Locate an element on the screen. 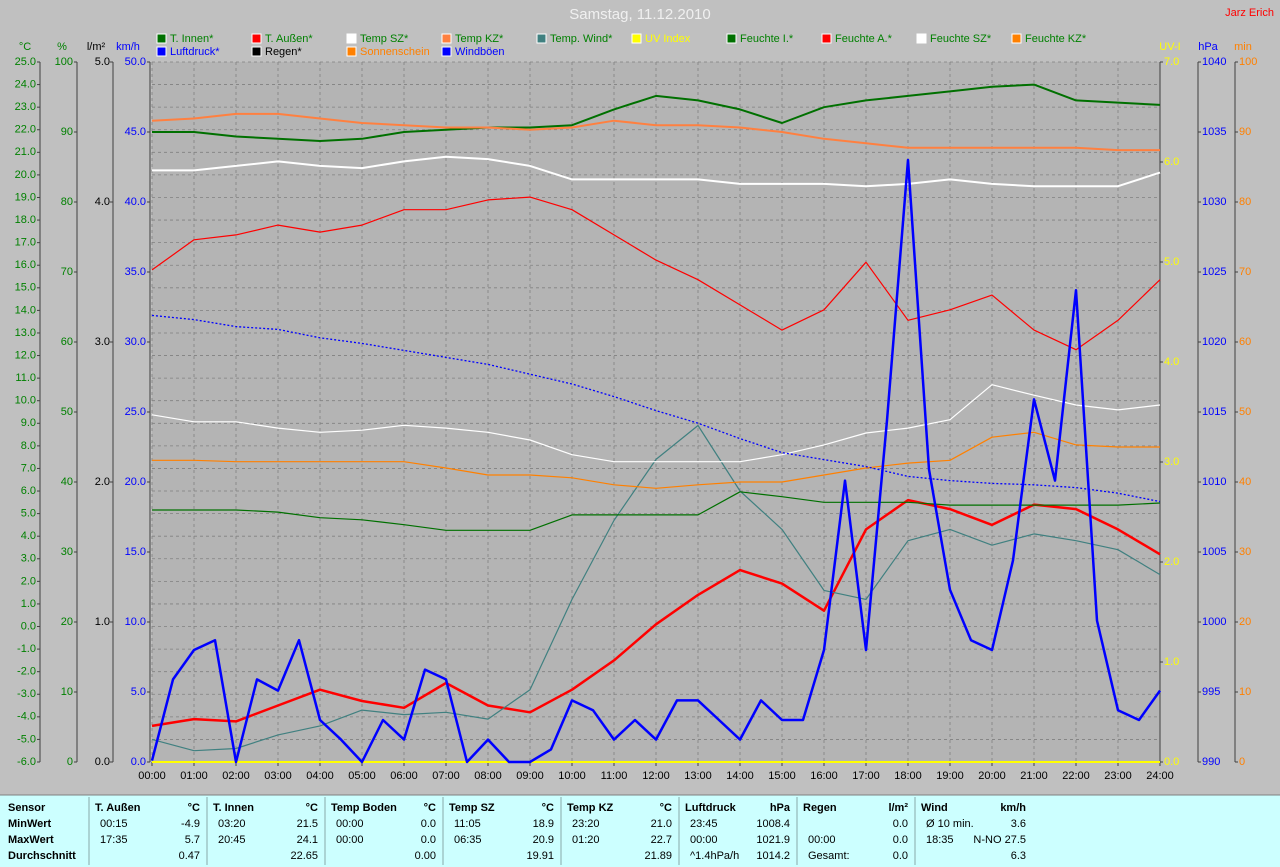 Image resolution: width=1280 pixels, height=867 pixels. column-unit: km/h is located at coordinates (1013, 808).